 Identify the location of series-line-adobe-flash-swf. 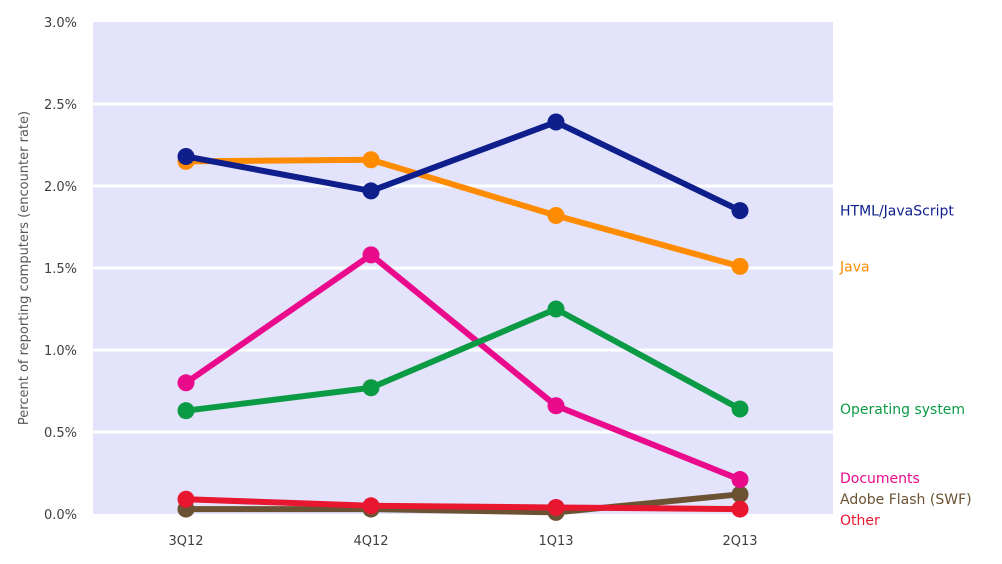
(463, 503).